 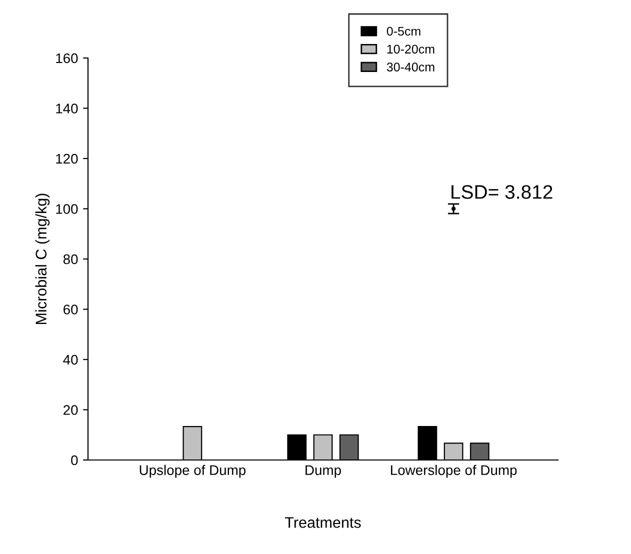 What do you see at coordinates (323, 522) in the screenshot?
I see `x-axis-title: Treatments` at bounding box center [323, 522].